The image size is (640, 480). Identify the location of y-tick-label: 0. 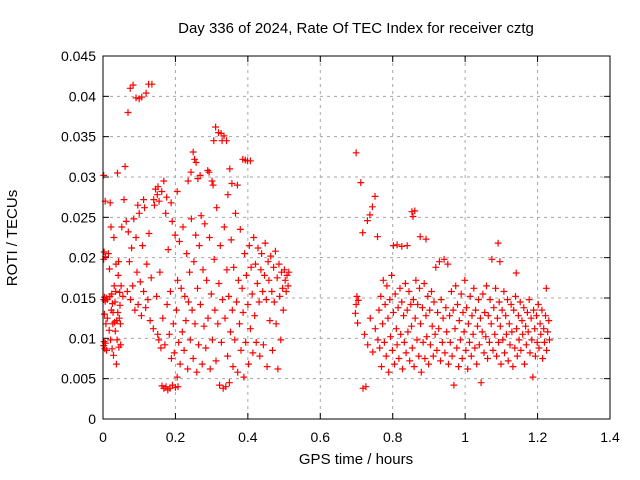
(92, 419).